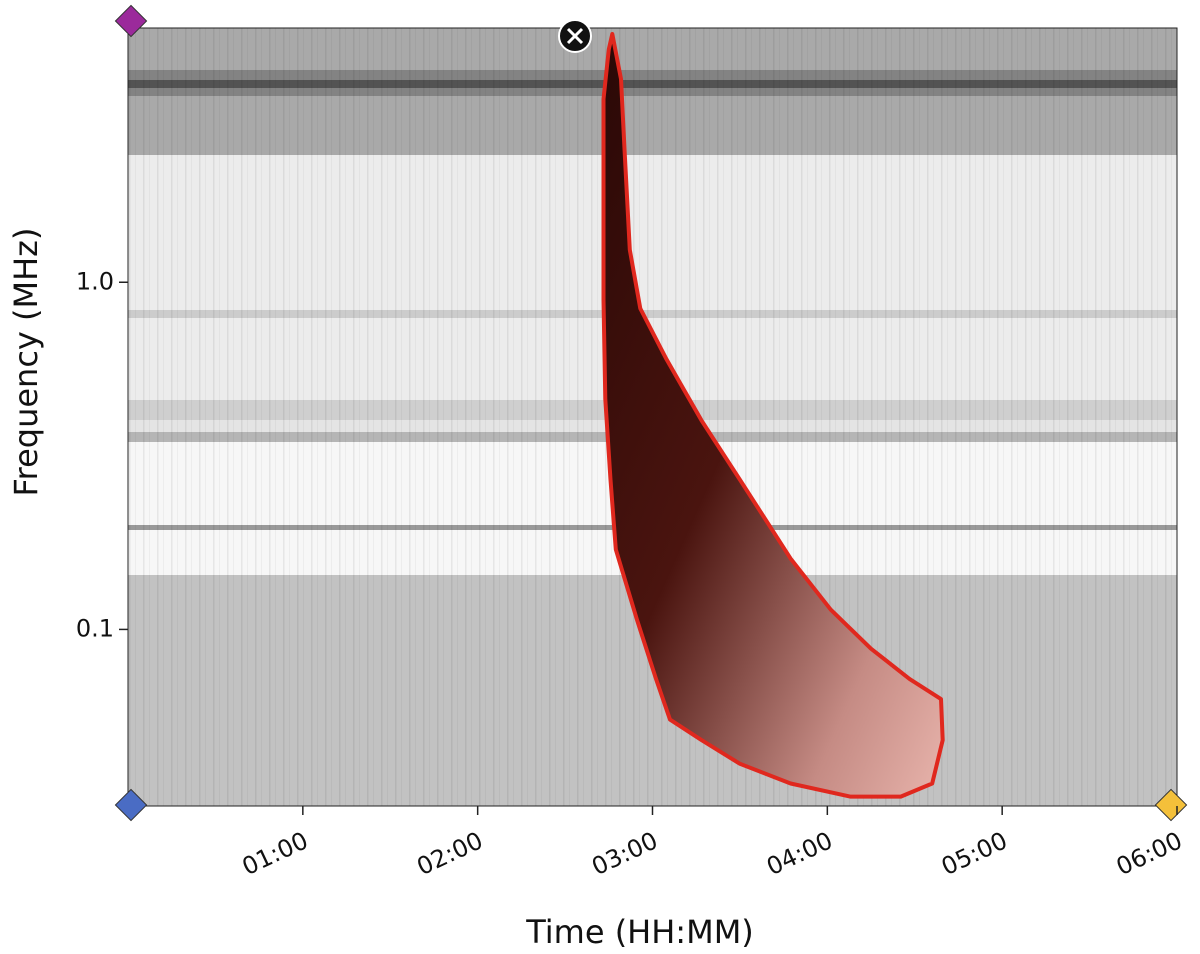 Image resolution: width=1200 pixels, height=954 pixels. I want to click on corner-handle-bottom-right, so click(1171, 805).